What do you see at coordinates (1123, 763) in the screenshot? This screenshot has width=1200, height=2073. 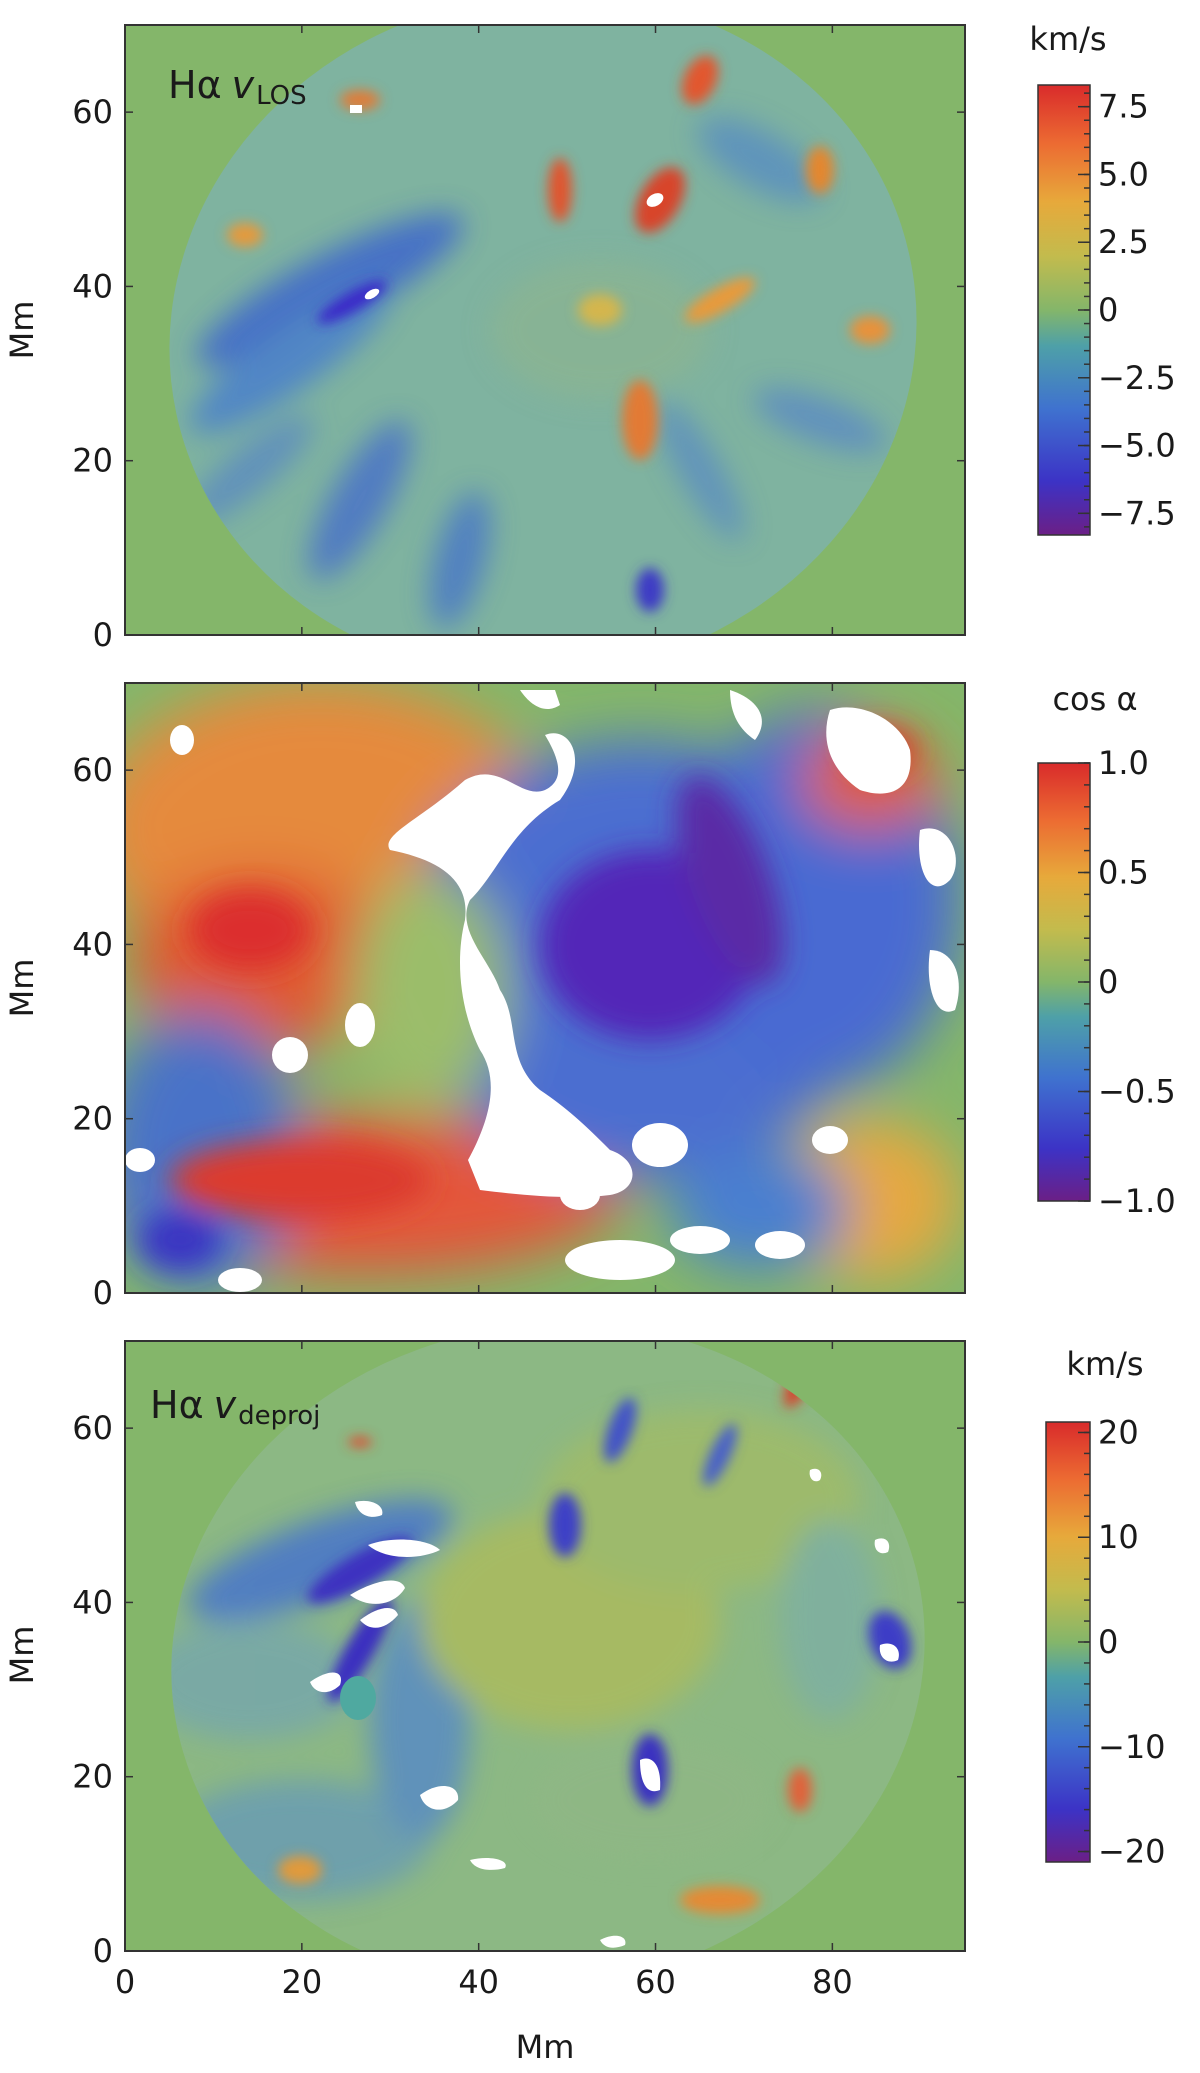 I see `cosalpha-colorbar-tick-label: 1.0` at bounding box center [1123, 763].